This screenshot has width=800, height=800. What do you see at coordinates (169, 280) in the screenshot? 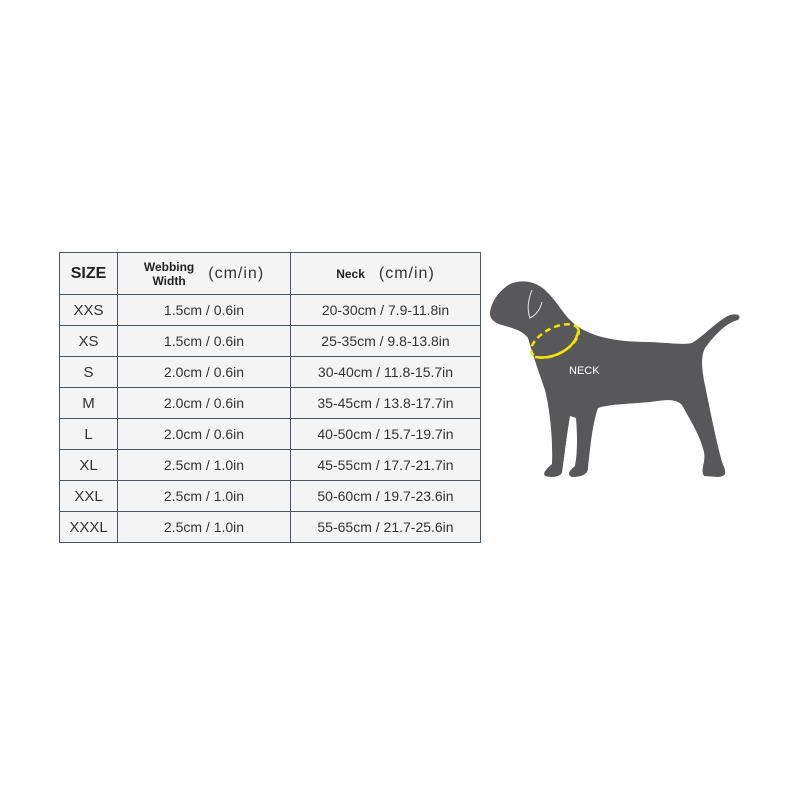
I see `header-webbing-line2: Width` at bounding box center [169, 280].